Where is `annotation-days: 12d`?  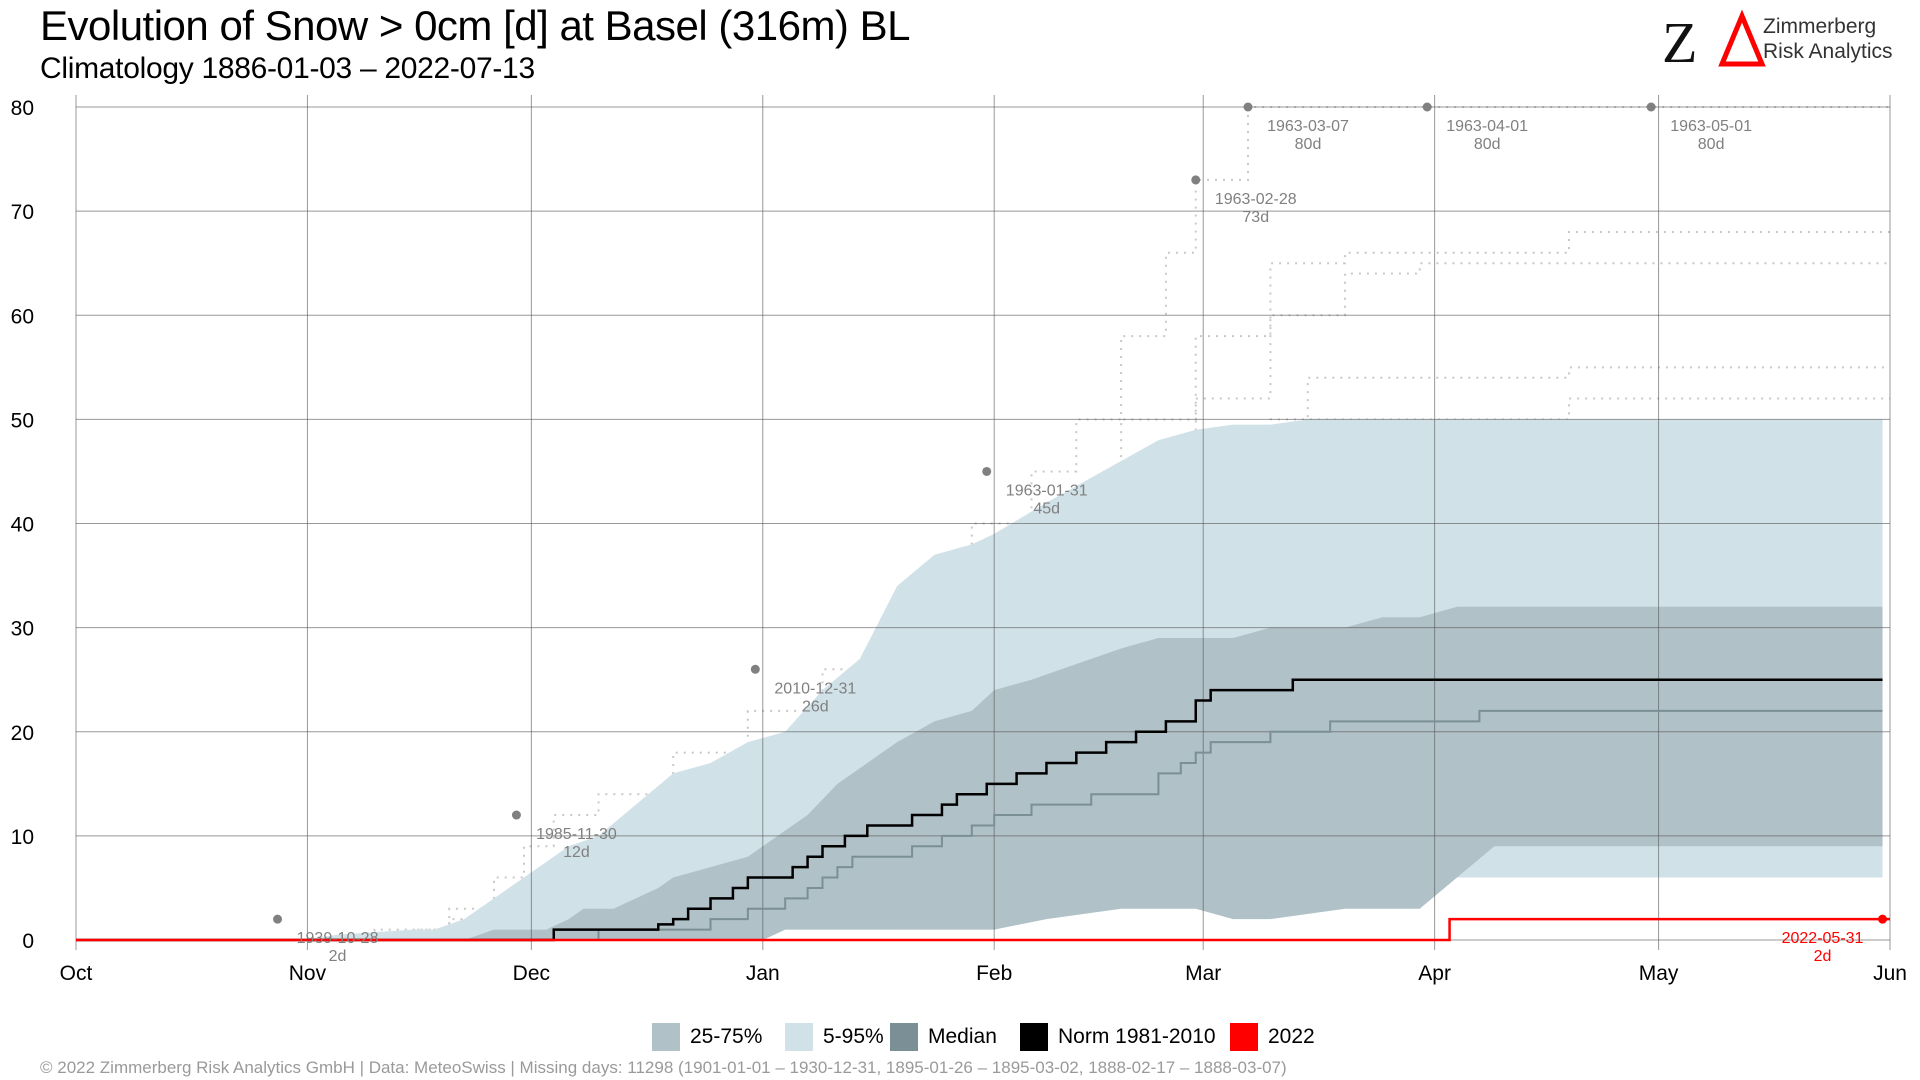
annotation-days: 12d is located at coordinates (576, 852).